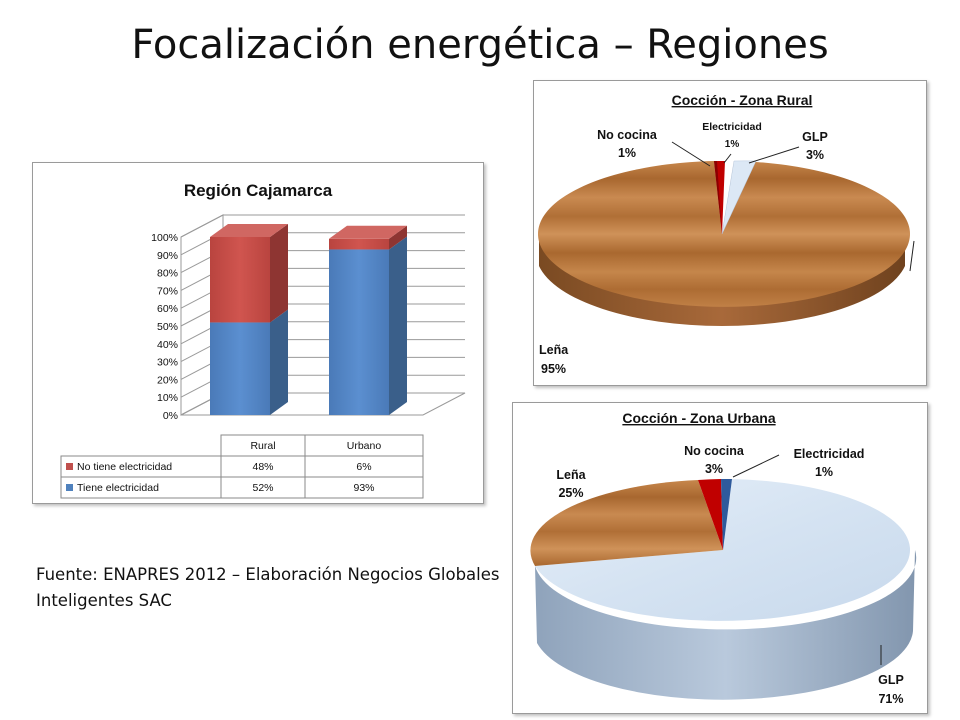 The image size is (960, 720). Describe the element at coordinates (774, 155) in the screenshot. I see `pie-rural-leader-glp` at that location.